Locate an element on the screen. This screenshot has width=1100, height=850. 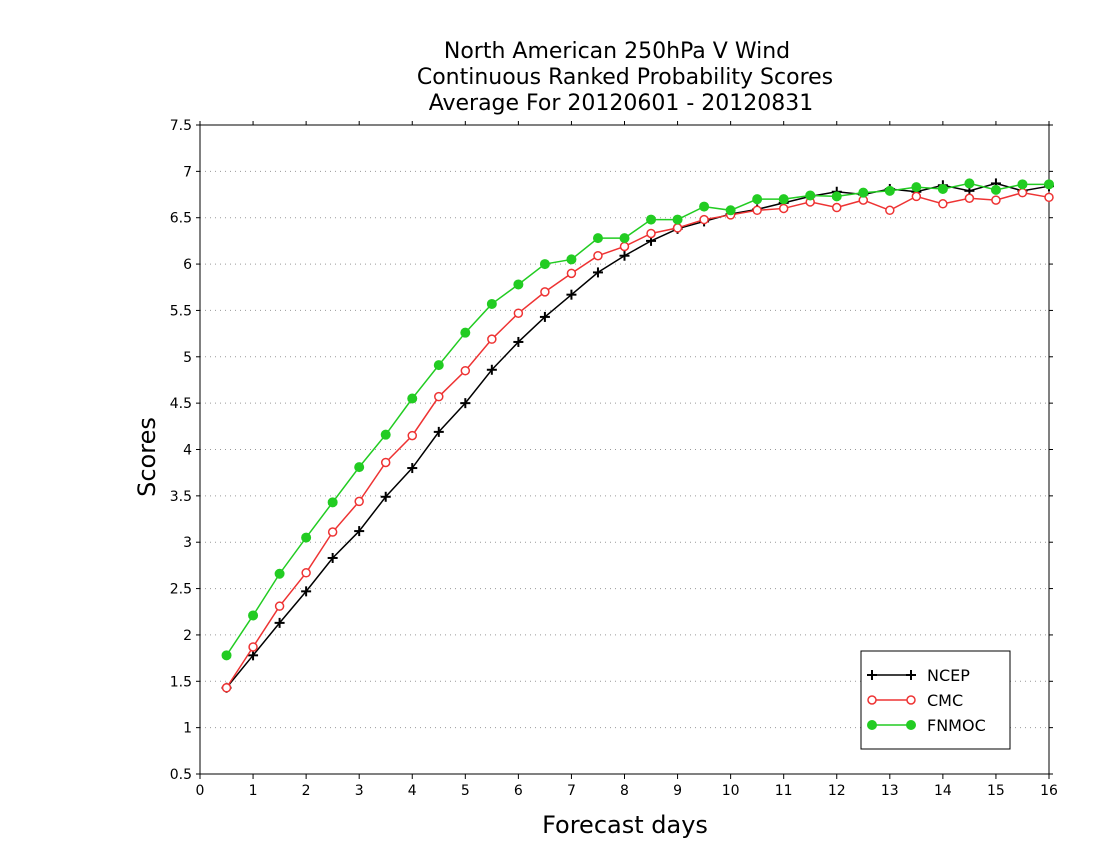
x-axis-label: Forecast days is located at coordinates (625, 825).